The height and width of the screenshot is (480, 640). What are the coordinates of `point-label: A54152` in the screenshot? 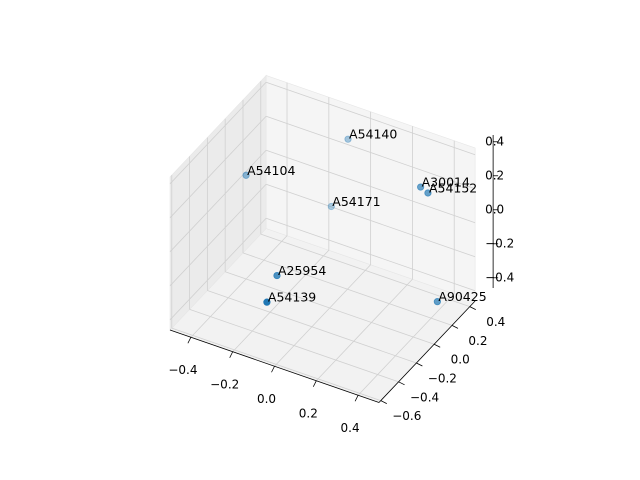 It's located at (453, 187).